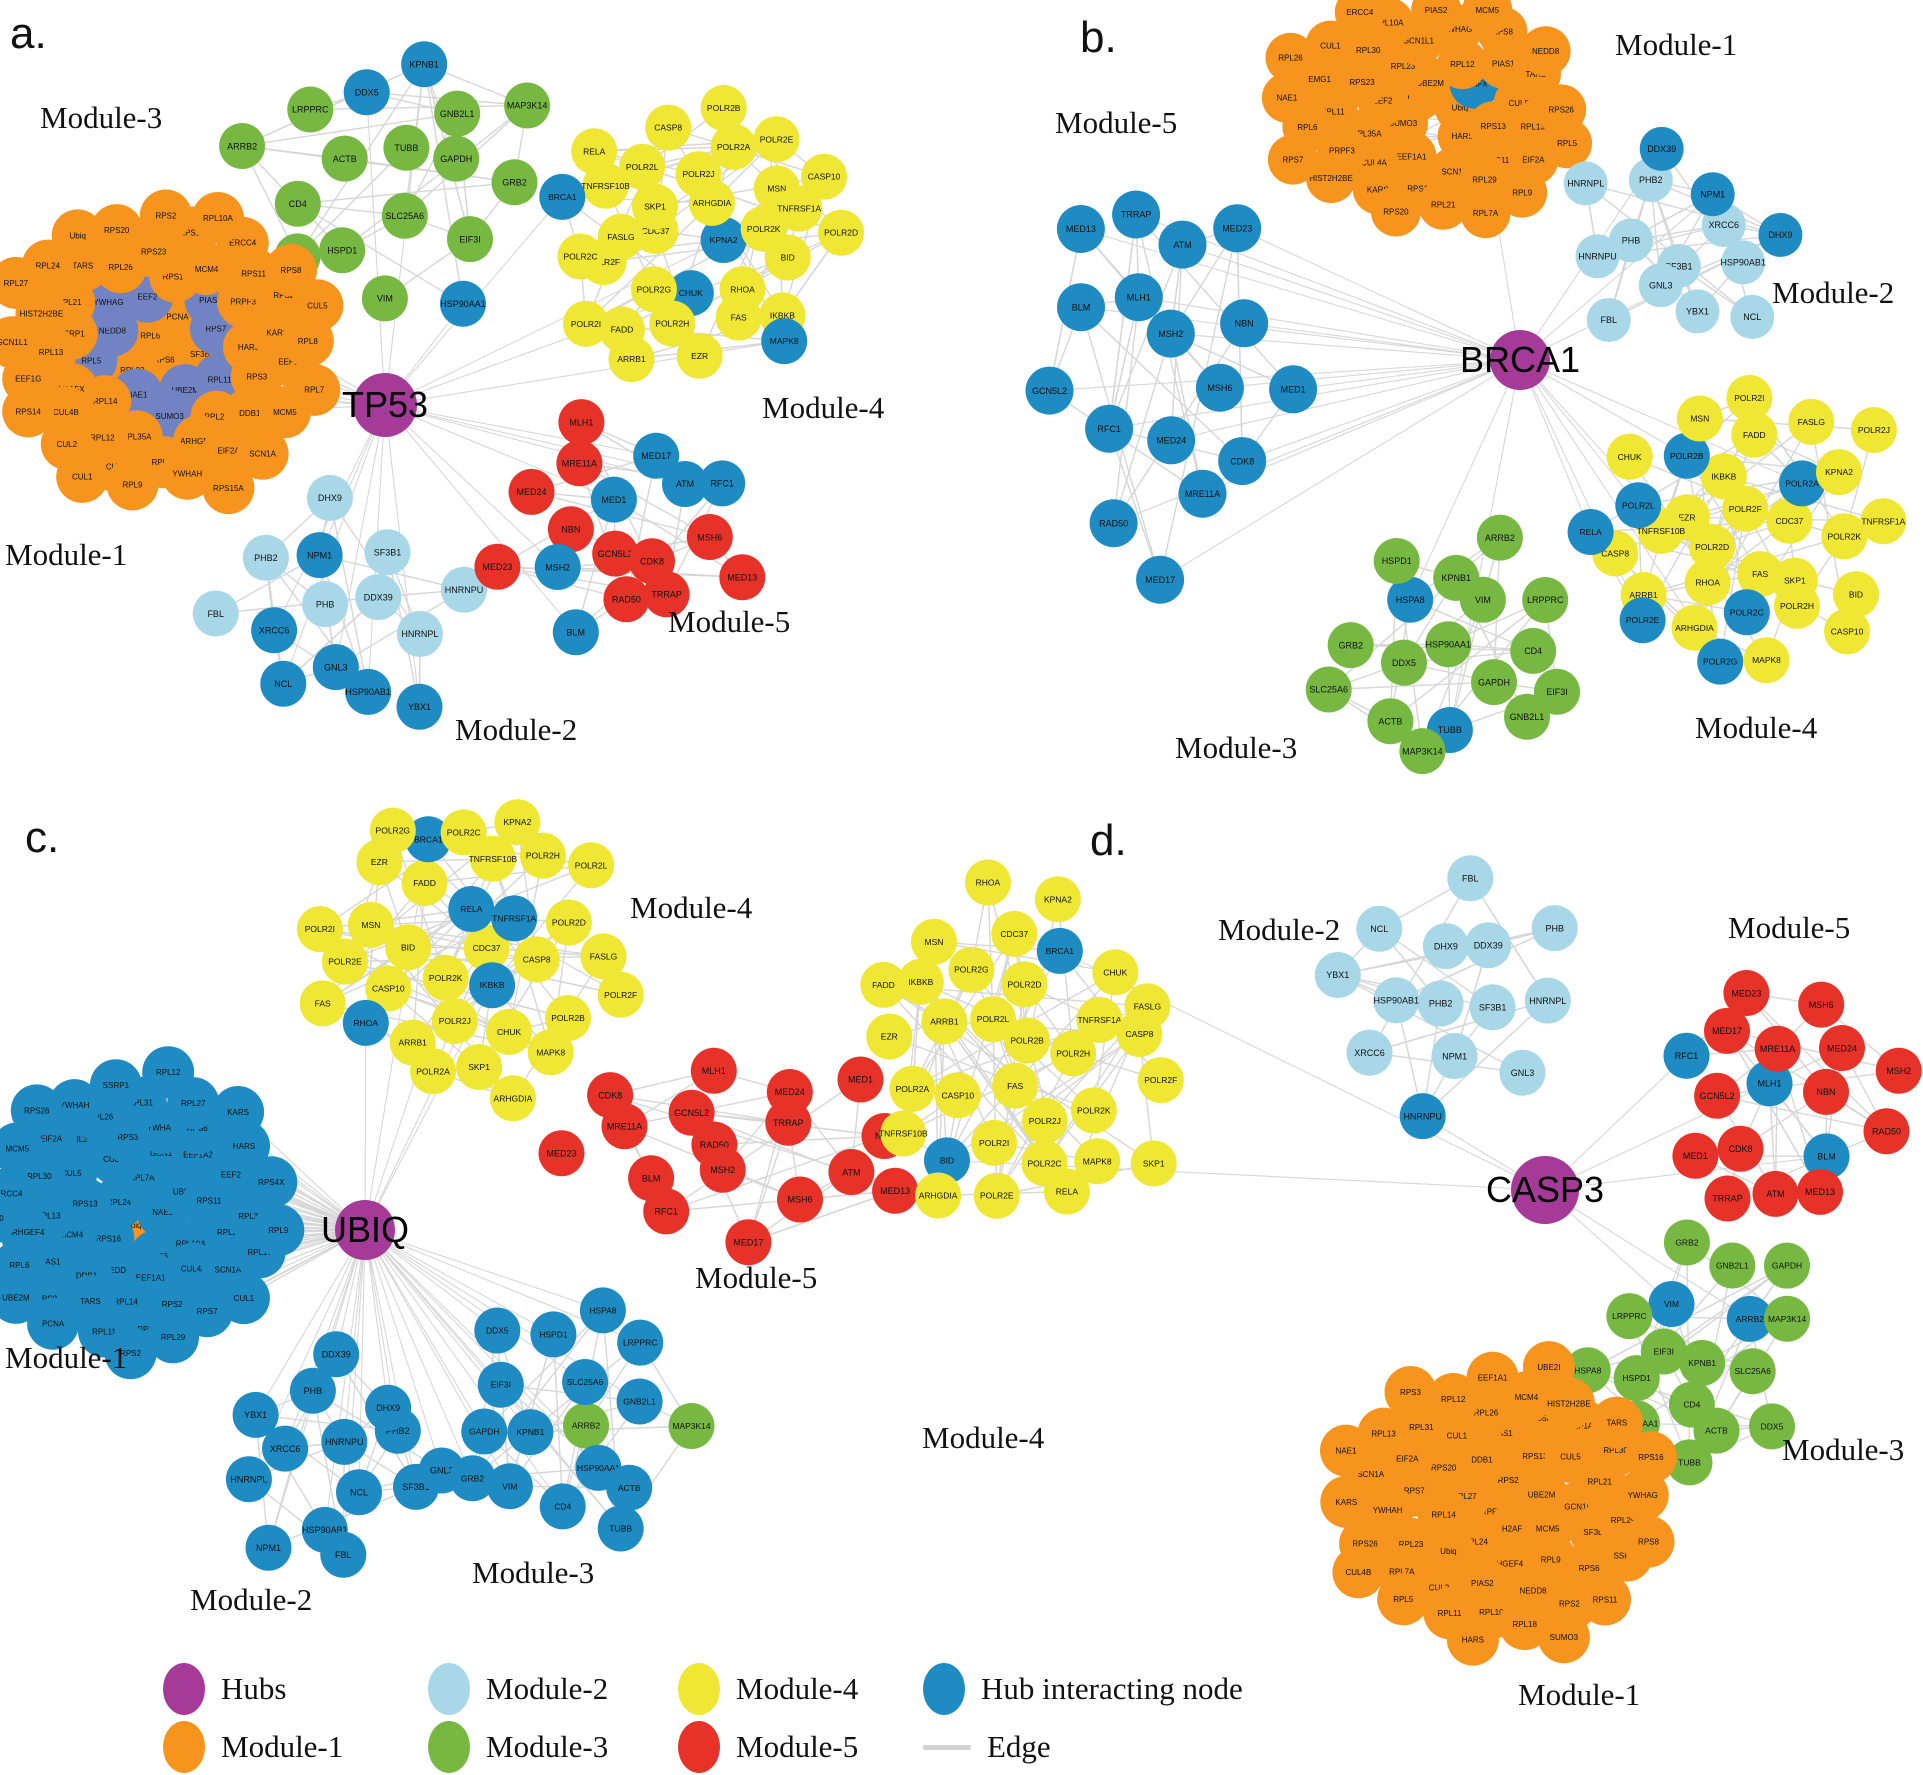  Describe the element at coordinates (1780, 234) in the screenshot. I see `node-DHX9` at that location.